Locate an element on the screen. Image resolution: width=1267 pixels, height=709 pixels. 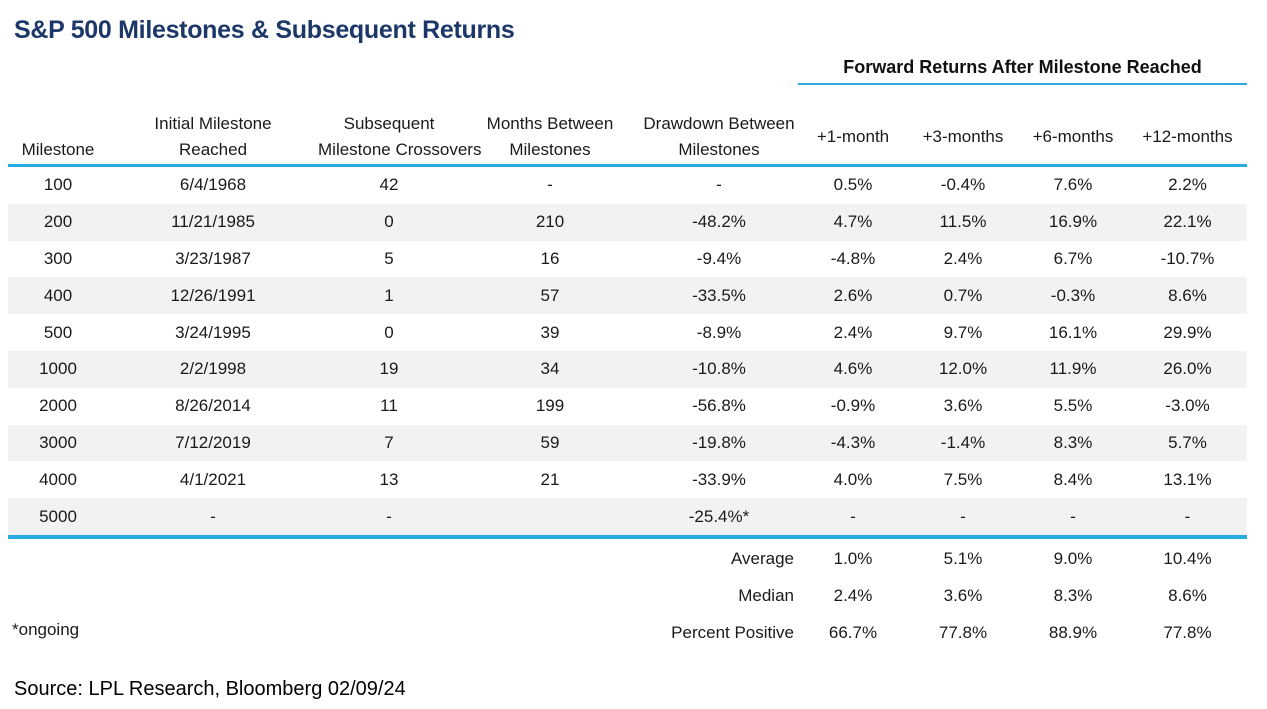
table-cell: 0 is located at coordinates (389, 332).